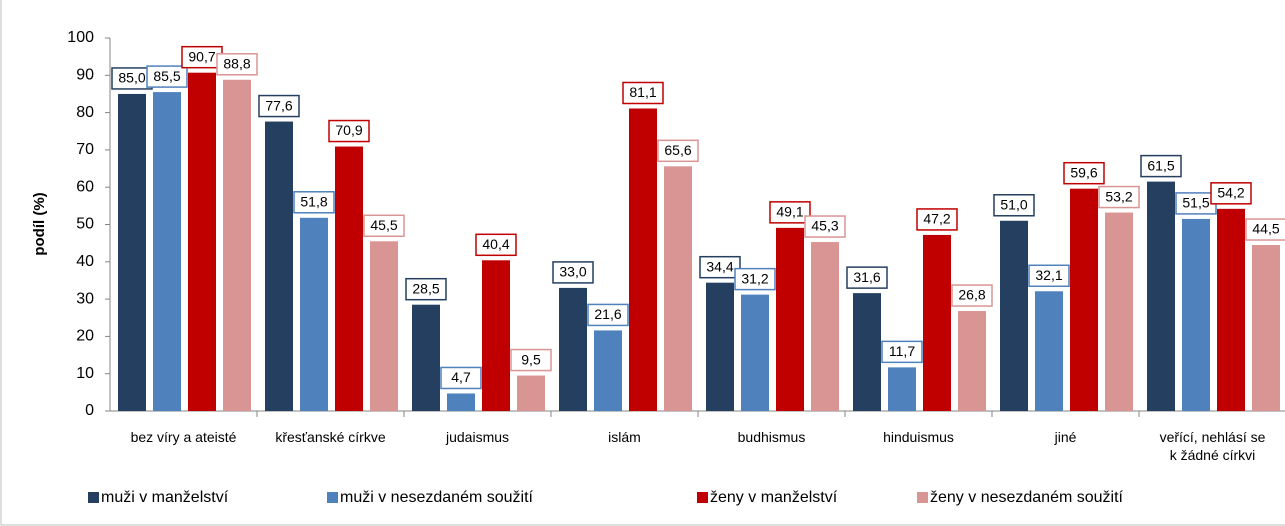 The width and height of the screenshot is (1285, 526). What do you see at coordinates (39, 223) in the screenshot?
I see `y-axis-title: podíl (%)` at bounding box center [39, 223].